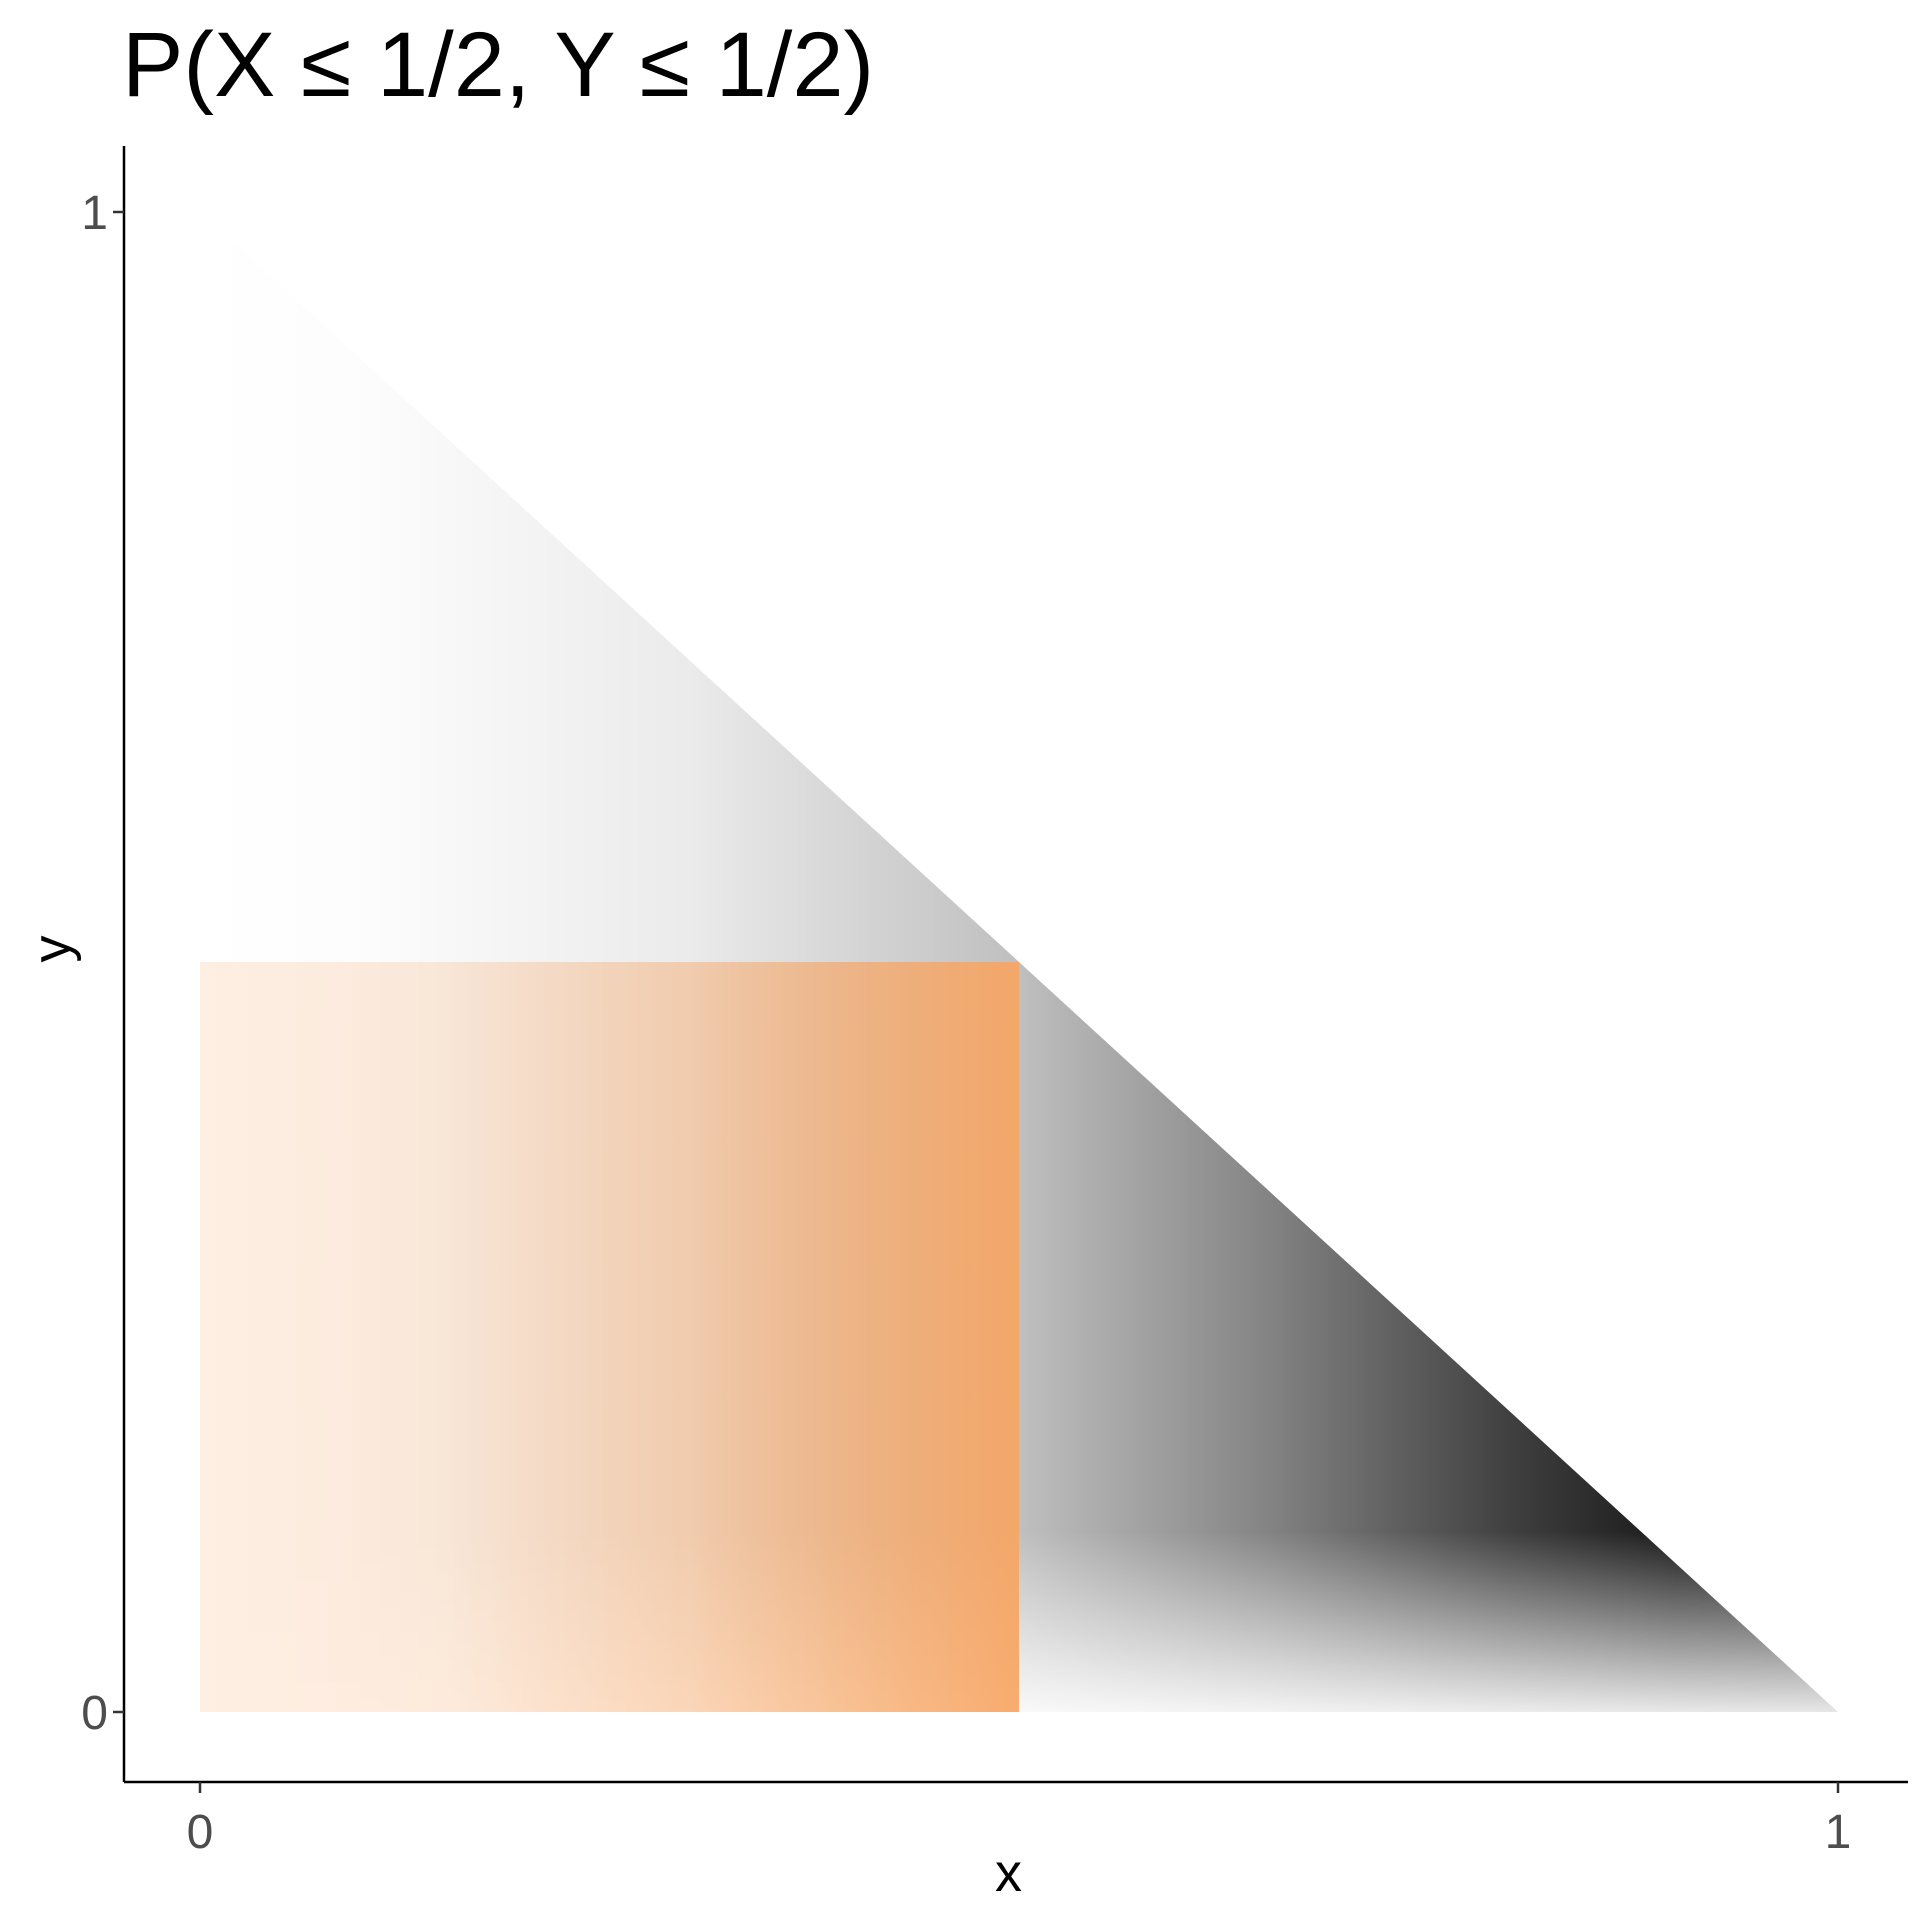 The height and width of the screenshot is (1920, 1920). Describe the element at coordinates (94, 1713) in the screenshot. I see `y-tick-label: 0` at that location.